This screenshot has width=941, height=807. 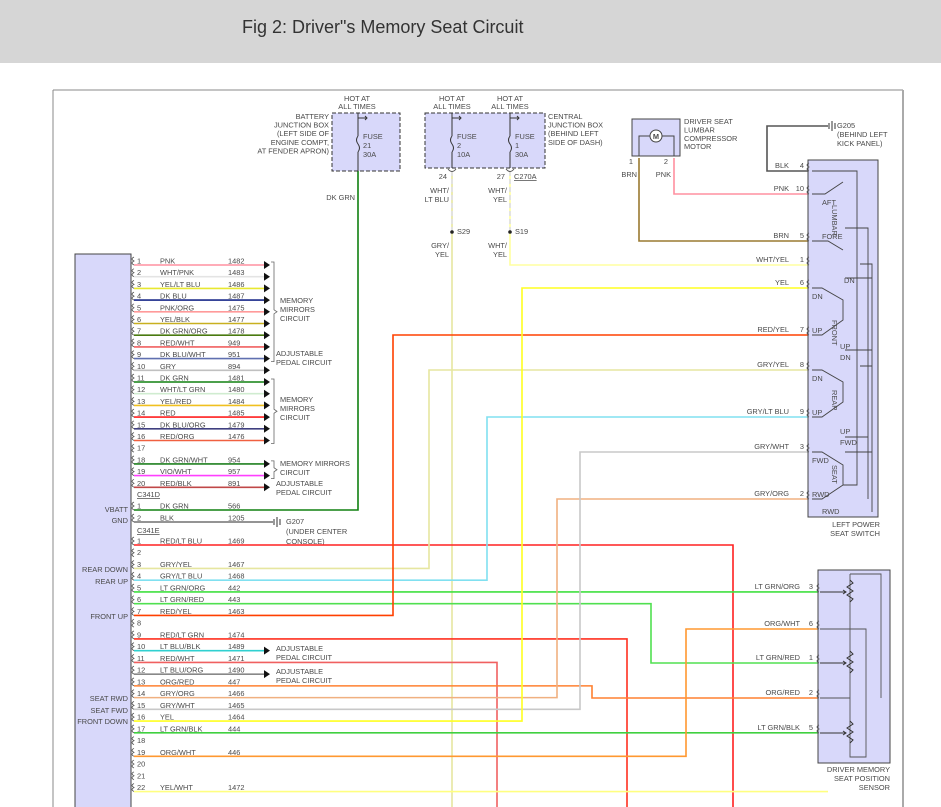 I want to click on circuit-number: 1475, so click(x=236, y=307).